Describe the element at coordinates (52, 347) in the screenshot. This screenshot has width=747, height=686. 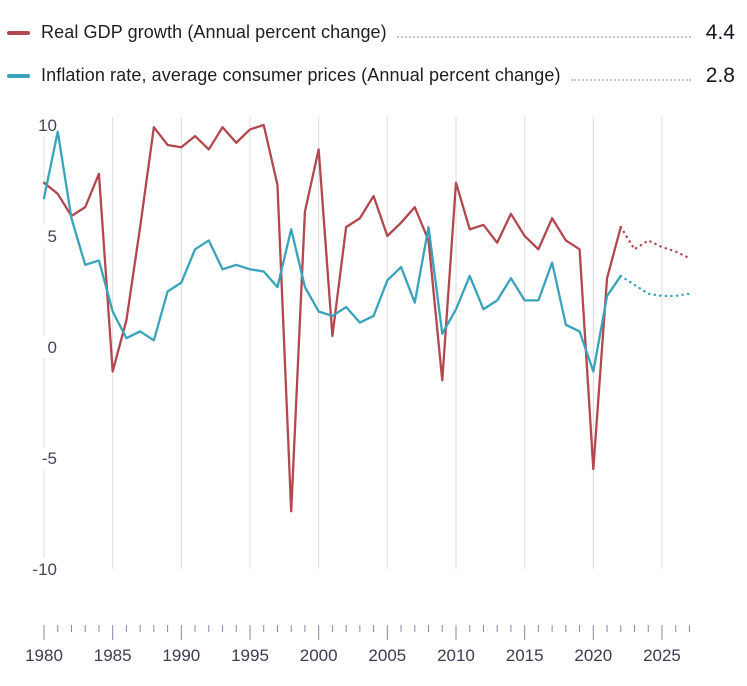
I see `y-axis-label-0: 0` at that location.